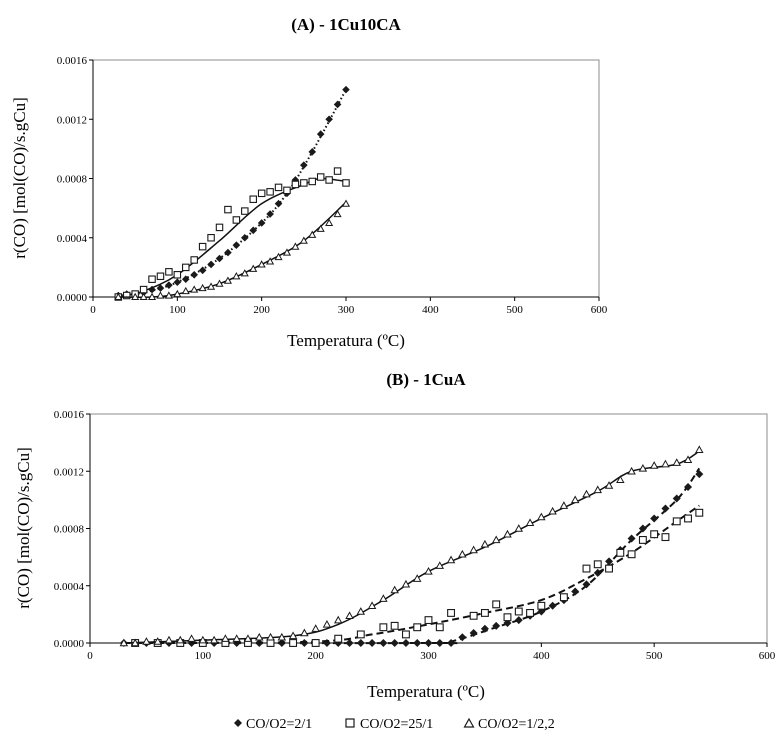  Describe the element at coordinates (514, 310) in the screenshot. I see `x-tick-label: 500` at that location.